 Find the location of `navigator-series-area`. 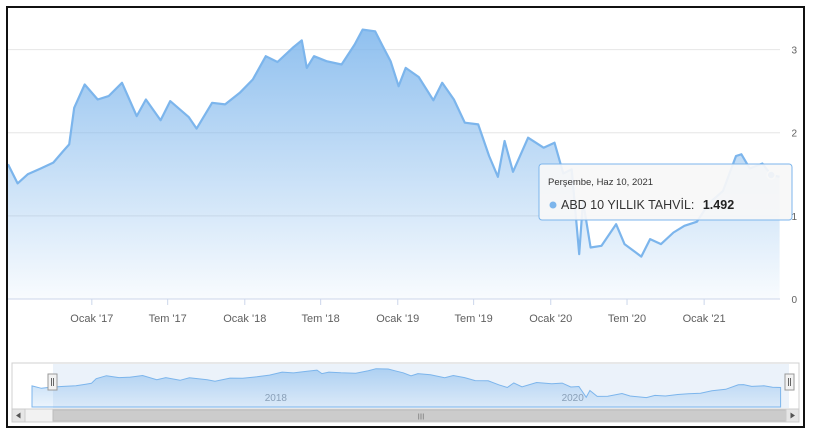

navigator-series-area is located at coordinates (406, 388).